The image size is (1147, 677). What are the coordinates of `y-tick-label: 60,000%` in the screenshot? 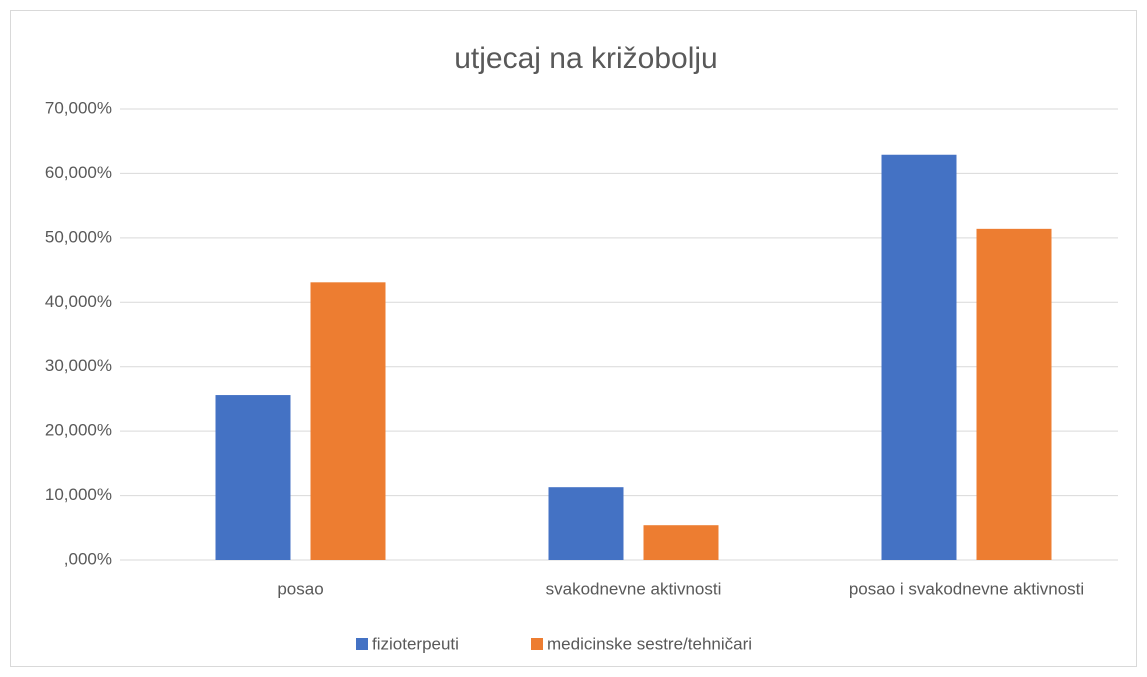 It's located at (78, 172).